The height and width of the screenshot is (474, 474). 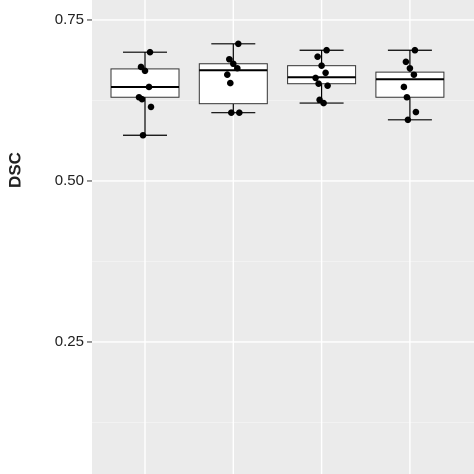 What do you see at coordinates (69, 19) in the screenshot?
I see `y-tick-label: 0.75` at bounding box center [69, 19].